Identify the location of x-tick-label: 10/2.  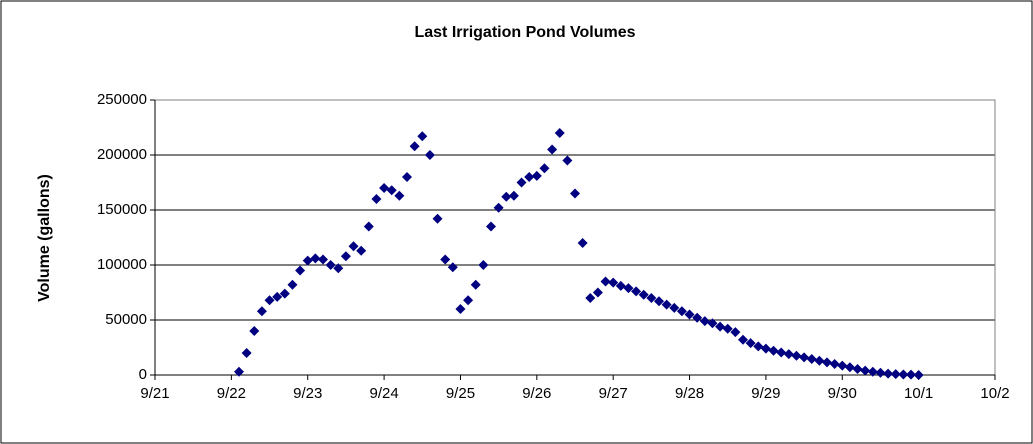
(994, 393).